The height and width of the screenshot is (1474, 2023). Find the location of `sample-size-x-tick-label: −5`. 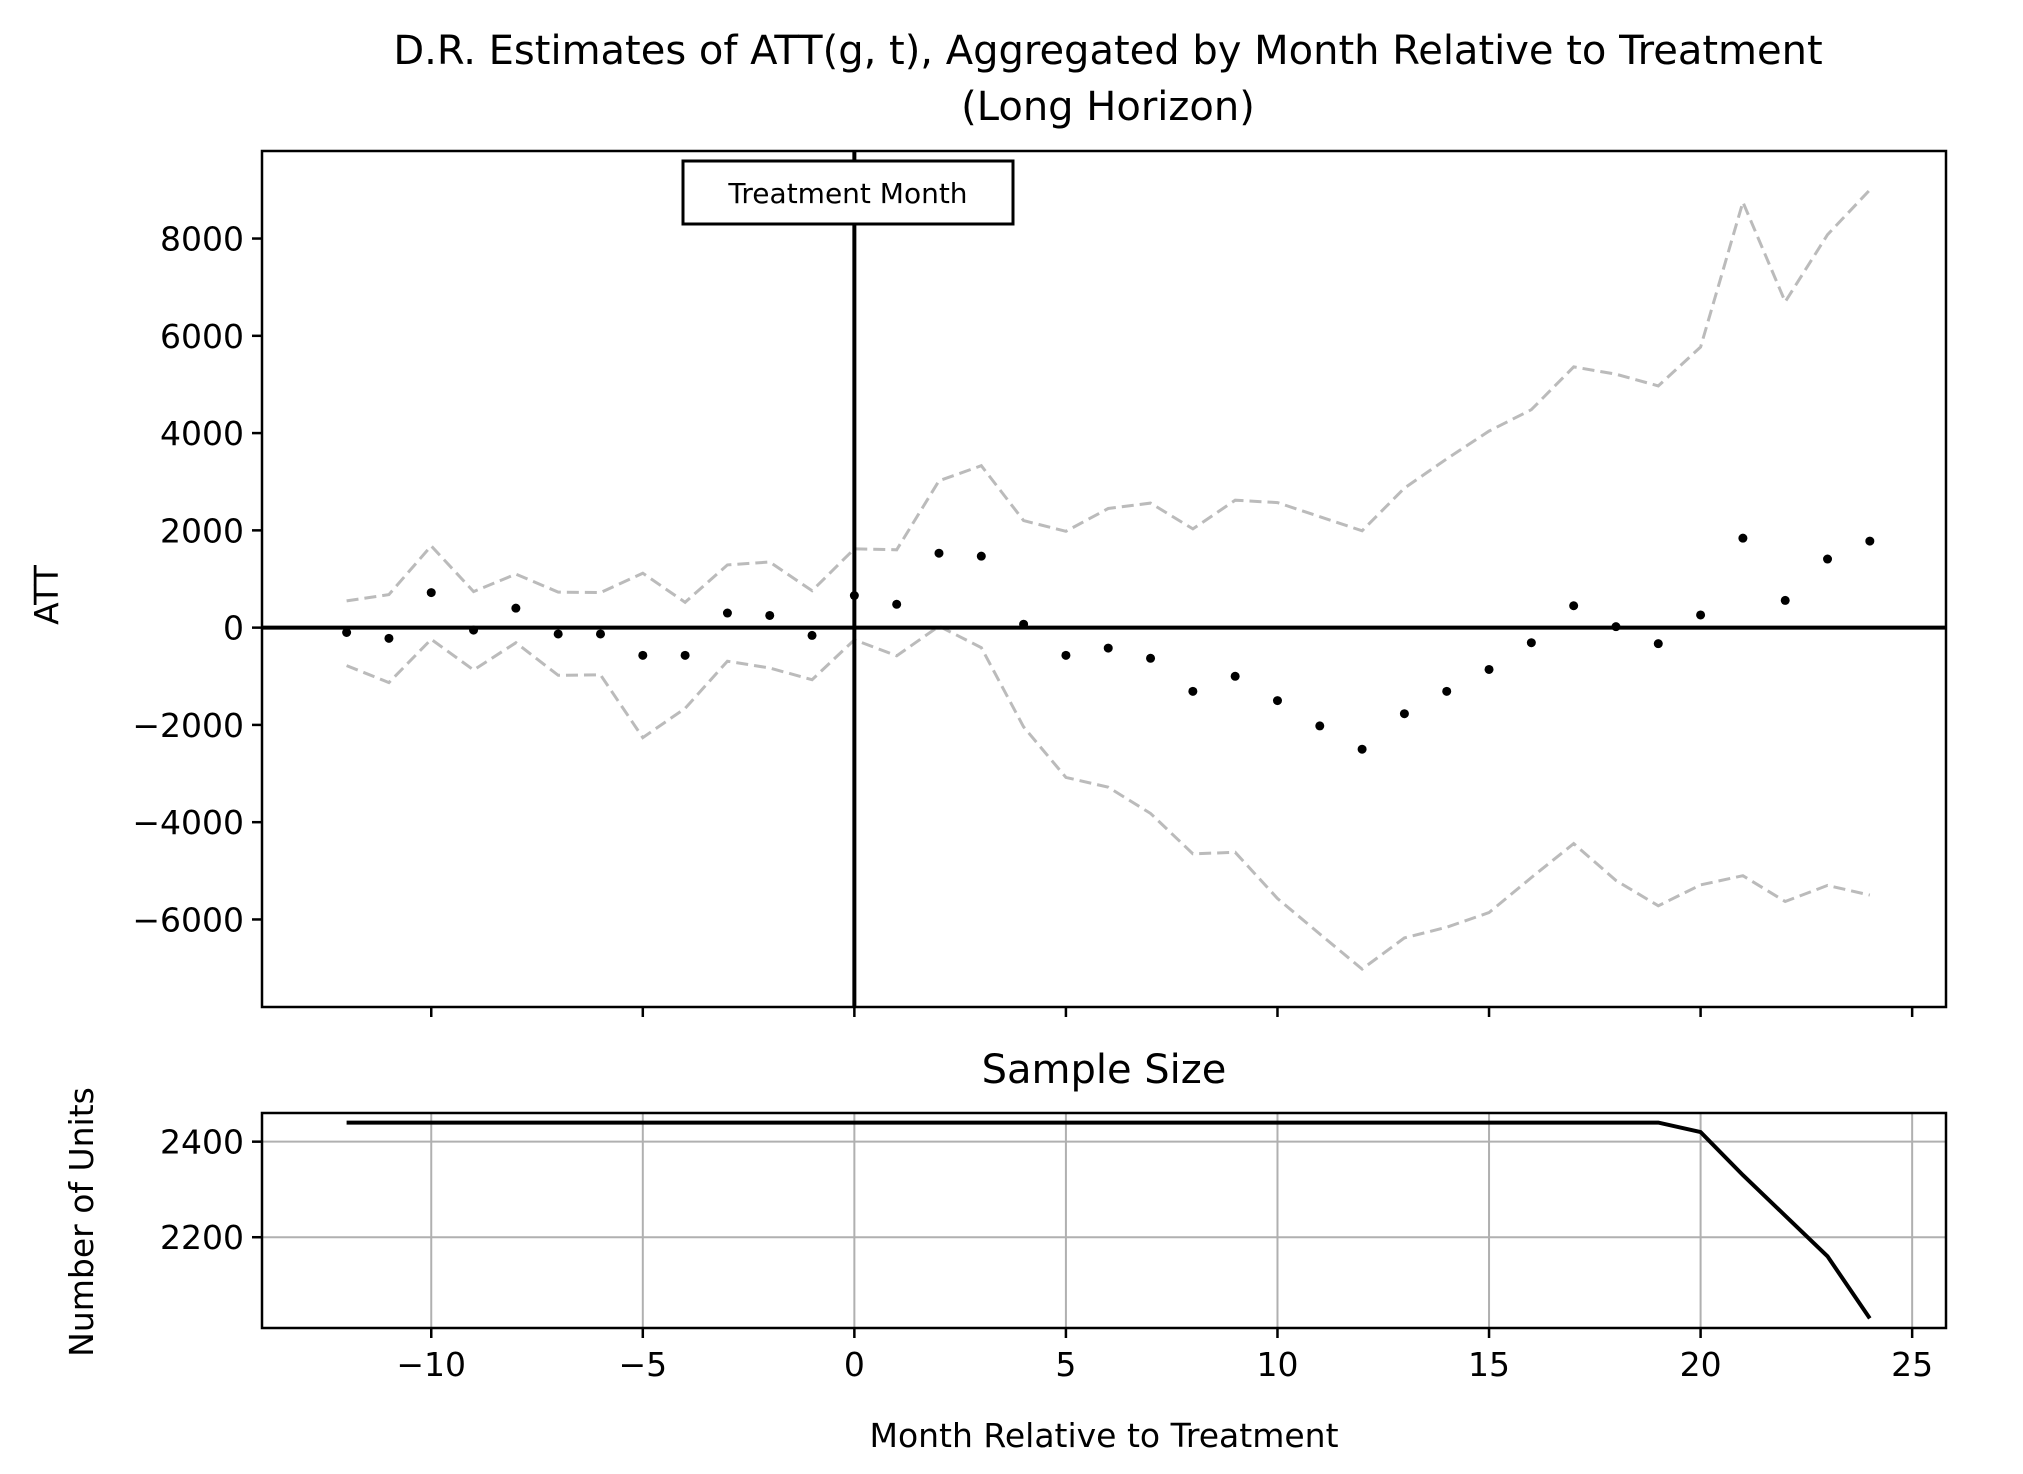

sample-size-x-tick-label: −5 is located at coordinates (642, 1364).